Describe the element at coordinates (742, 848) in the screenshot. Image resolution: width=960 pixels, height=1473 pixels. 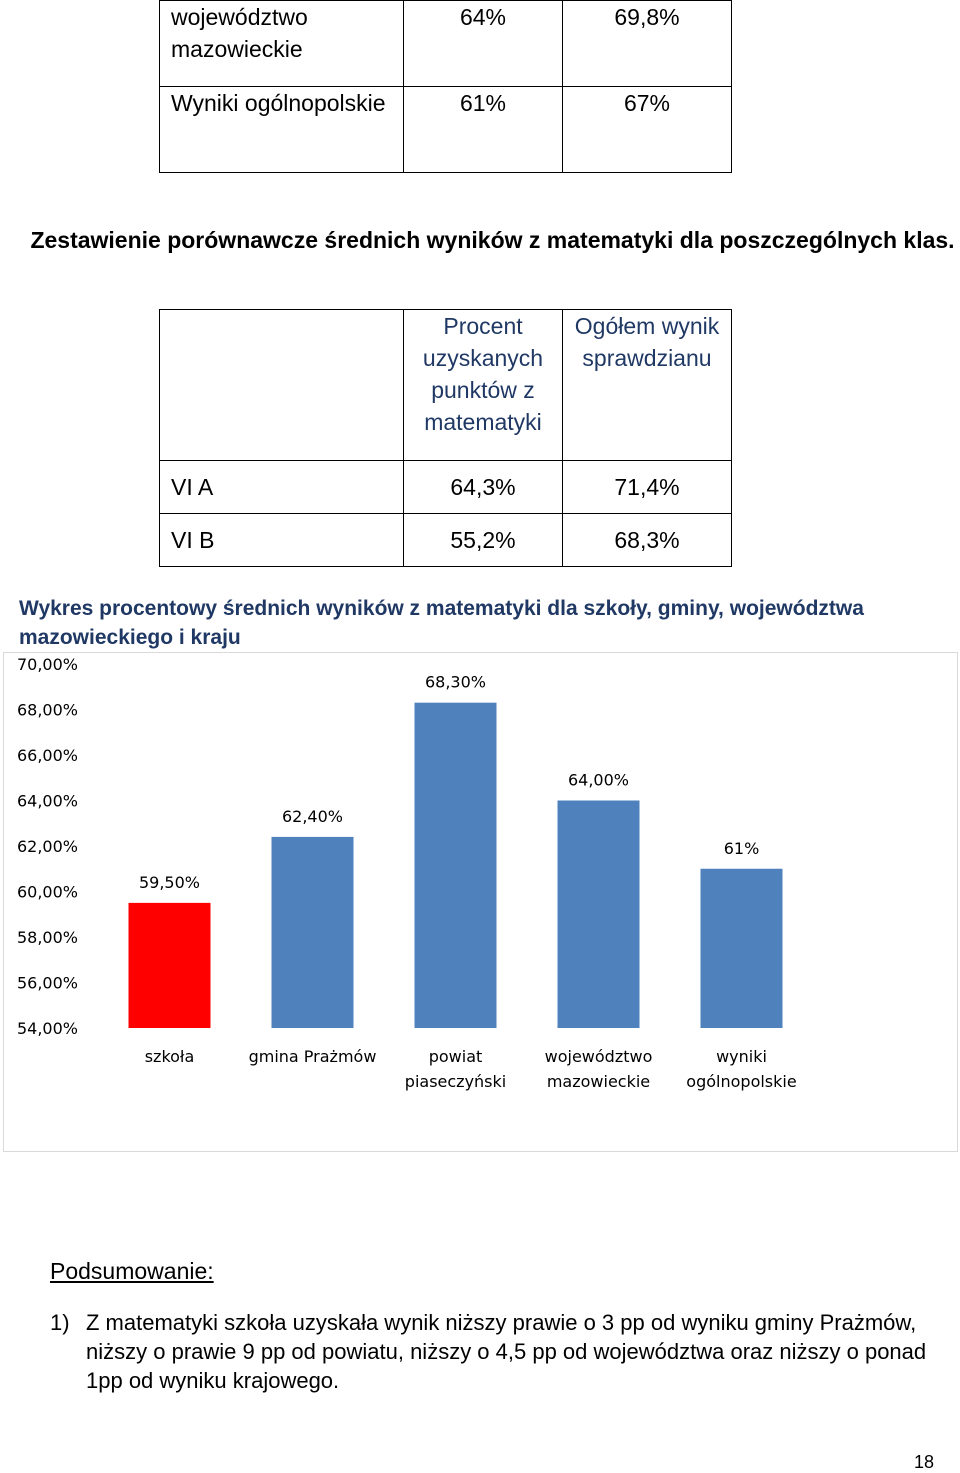
I see `bar-data-label: 61%` at that location.